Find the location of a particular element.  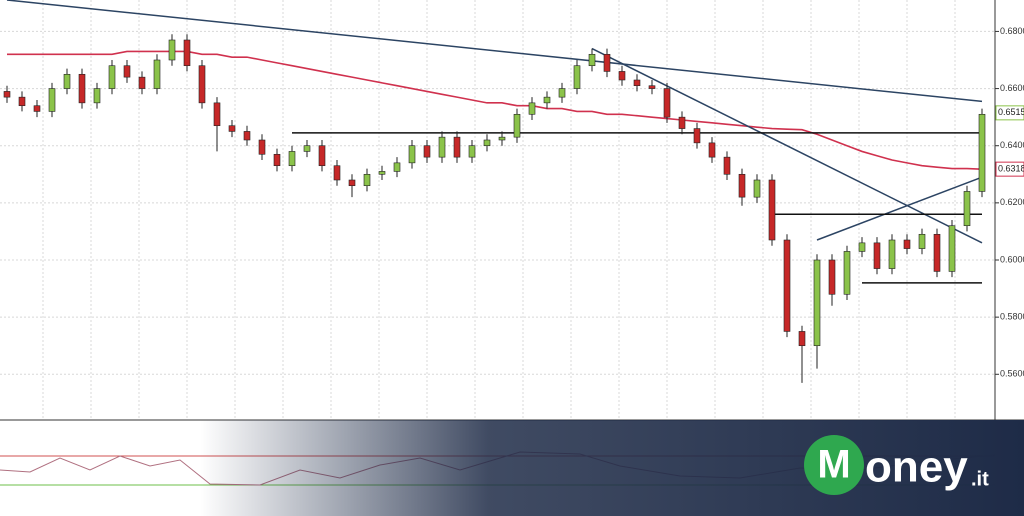

logo: M oney .it is located at coordinates (896, 465).